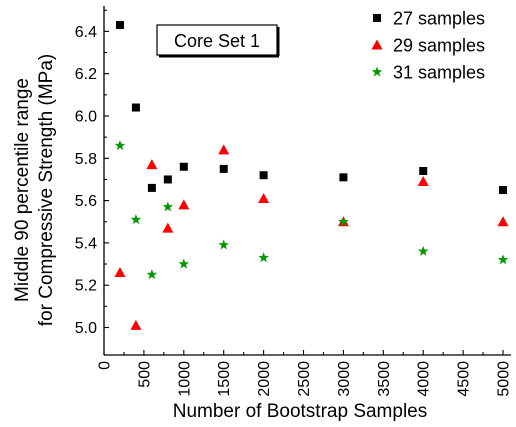  Describe the element at coordinates (86, 74) in the screenshot. I see `y-tick-label: 6.2` at that location.